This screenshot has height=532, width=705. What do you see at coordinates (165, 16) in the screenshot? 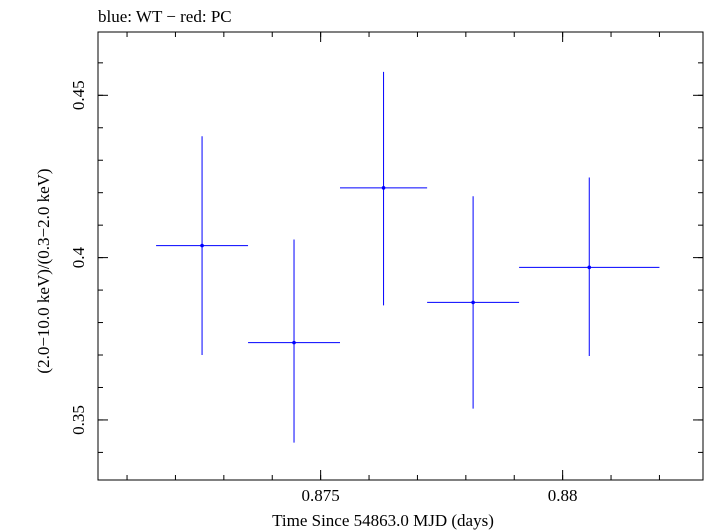
I see `chart-title: blue: WT − red: PC` at bounding box center [165, 16].